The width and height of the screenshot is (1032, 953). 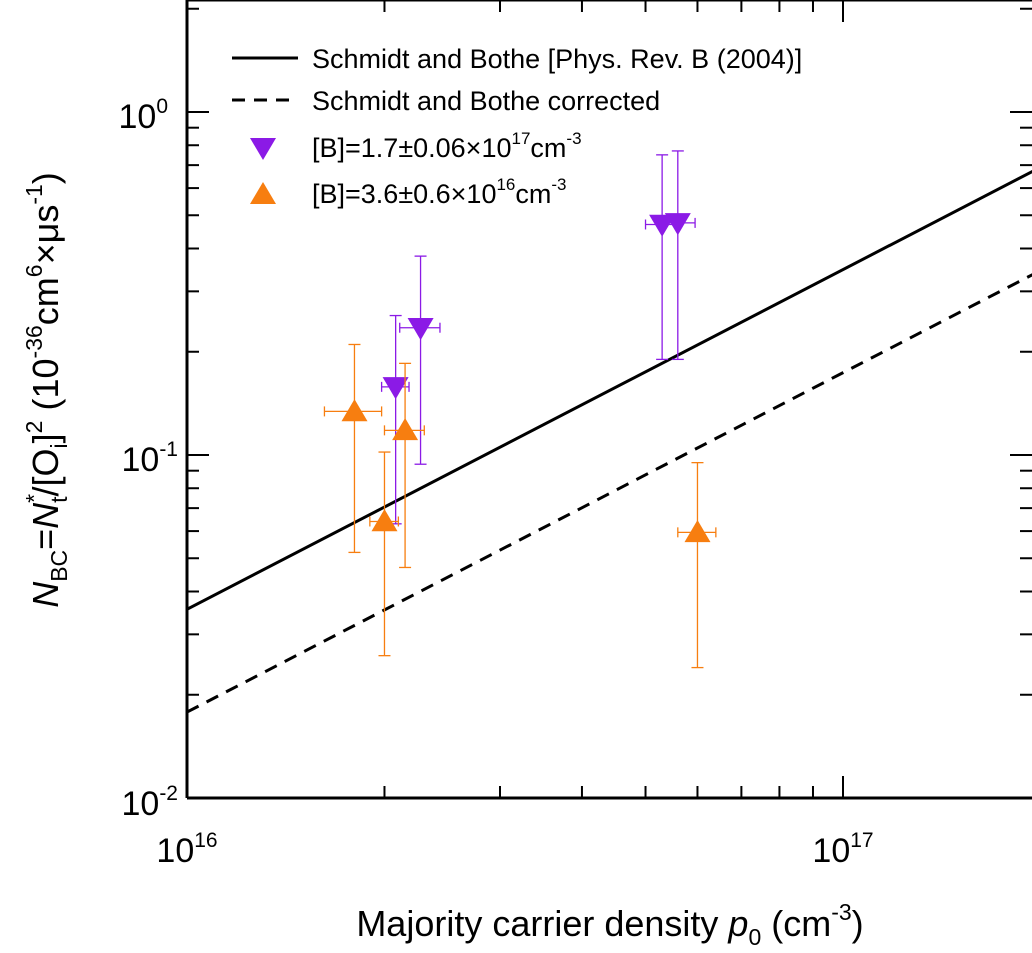 What do you see at coordinates (149, 802) in the screenshot?
I see `y-tick-label-minus2: 10⁻²` at bounding box center [149, 802].